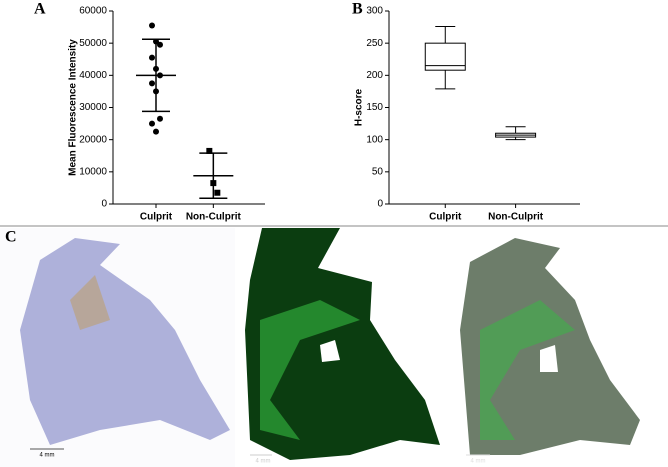 This screenshot has height=467, width=668. What do you see at coordinates (73, 107) in the screenshot?
I see `y-axis-label: Mean Fluorescence Intensity` at bounding box center [73, 107].